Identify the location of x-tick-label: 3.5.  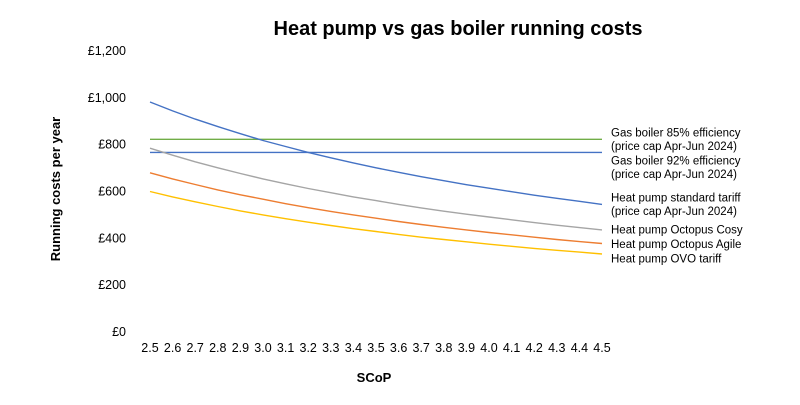
(375, 348).